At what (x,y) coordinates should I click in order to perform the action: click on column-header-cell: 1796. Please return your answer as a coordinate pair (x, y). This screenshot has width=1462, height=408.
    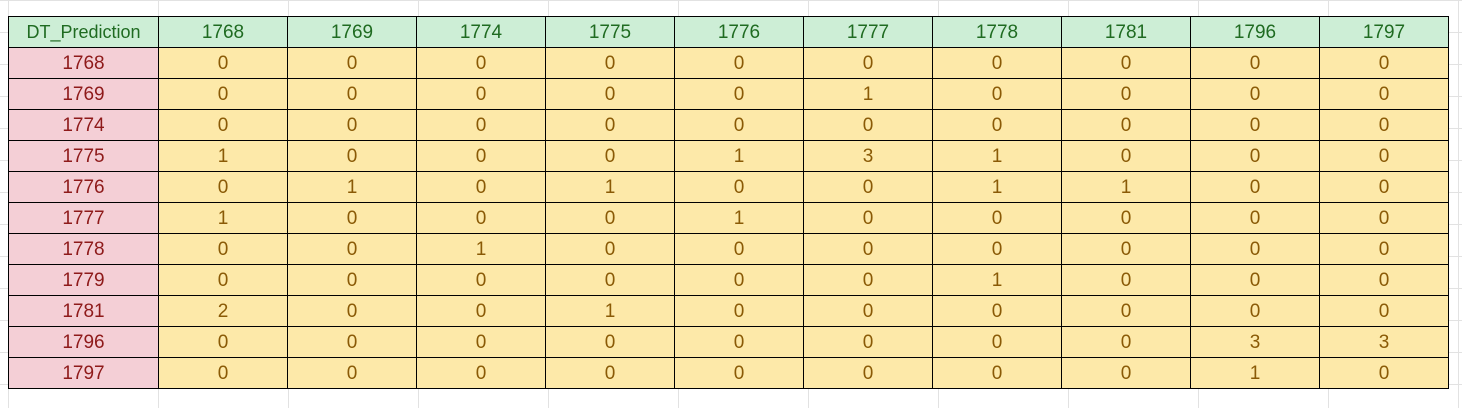
    Looking at the image, I should click on (1255, 32).